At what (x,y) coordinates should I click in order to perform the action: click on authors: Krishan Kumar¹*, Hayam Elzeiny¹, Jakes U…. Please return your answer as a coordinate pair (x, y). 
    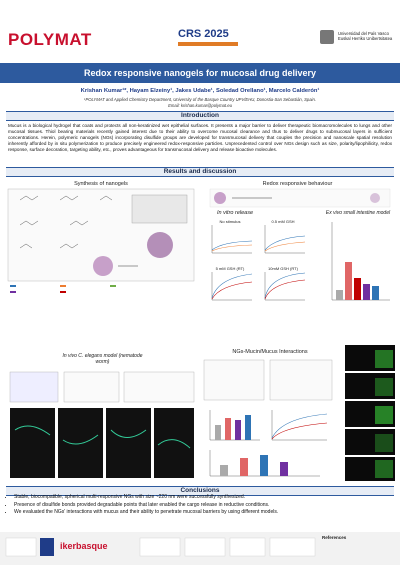
    Looking at the image, I should click on (200, 91).